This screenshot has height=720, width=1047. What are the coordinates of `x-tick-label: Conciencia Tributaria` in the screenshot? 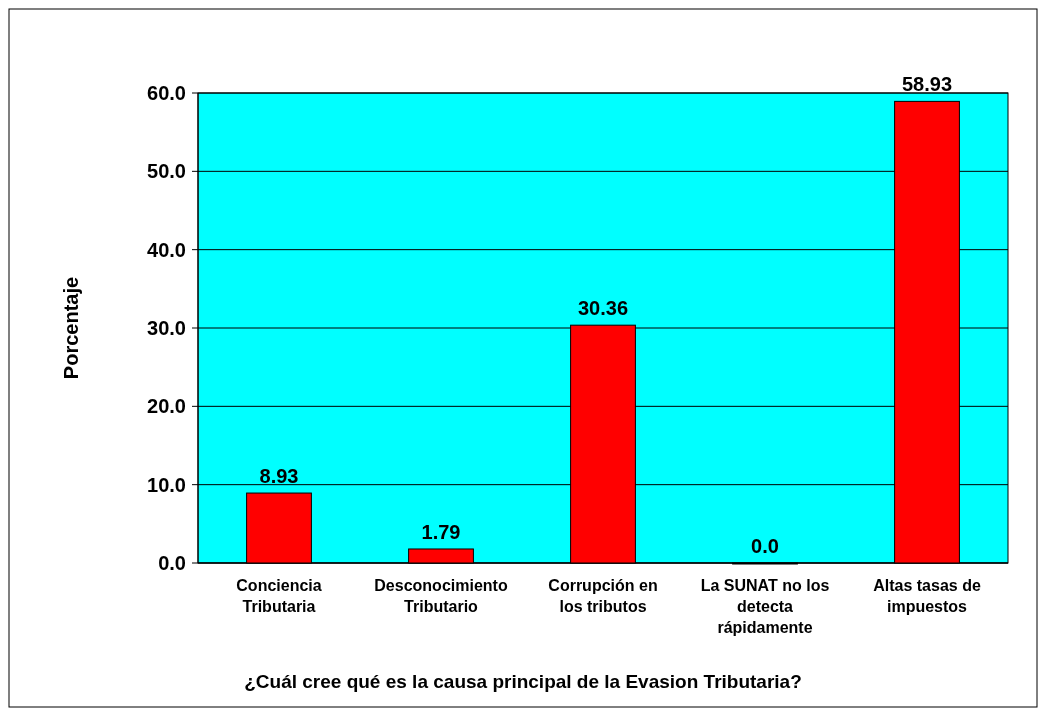 It's located at (279, 596).